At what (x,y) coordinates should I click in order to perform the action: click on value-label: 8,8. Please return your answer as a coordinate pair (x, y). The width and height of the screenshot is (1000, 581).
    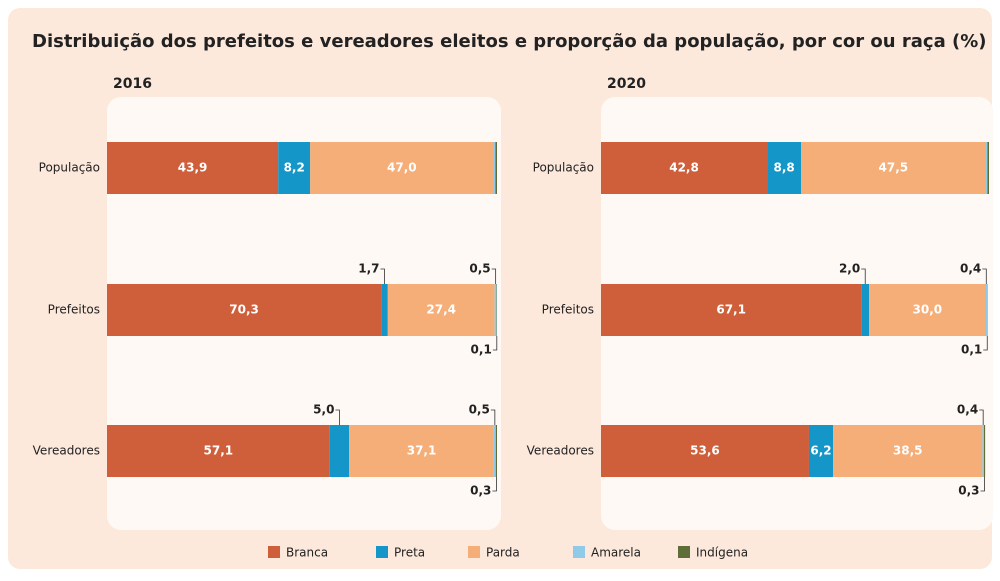
    Looking at the image, I should click on (784, 168).